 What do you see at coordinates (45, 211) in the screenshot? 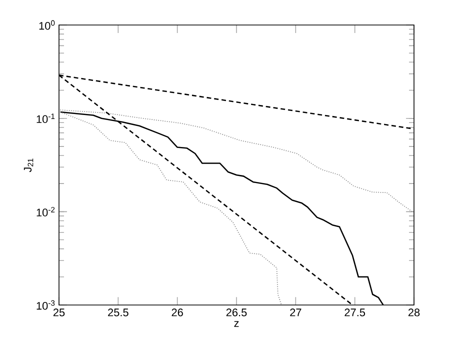
I see `y-tick-label: 10$^{-2}$` at bounding box center [45, 211].